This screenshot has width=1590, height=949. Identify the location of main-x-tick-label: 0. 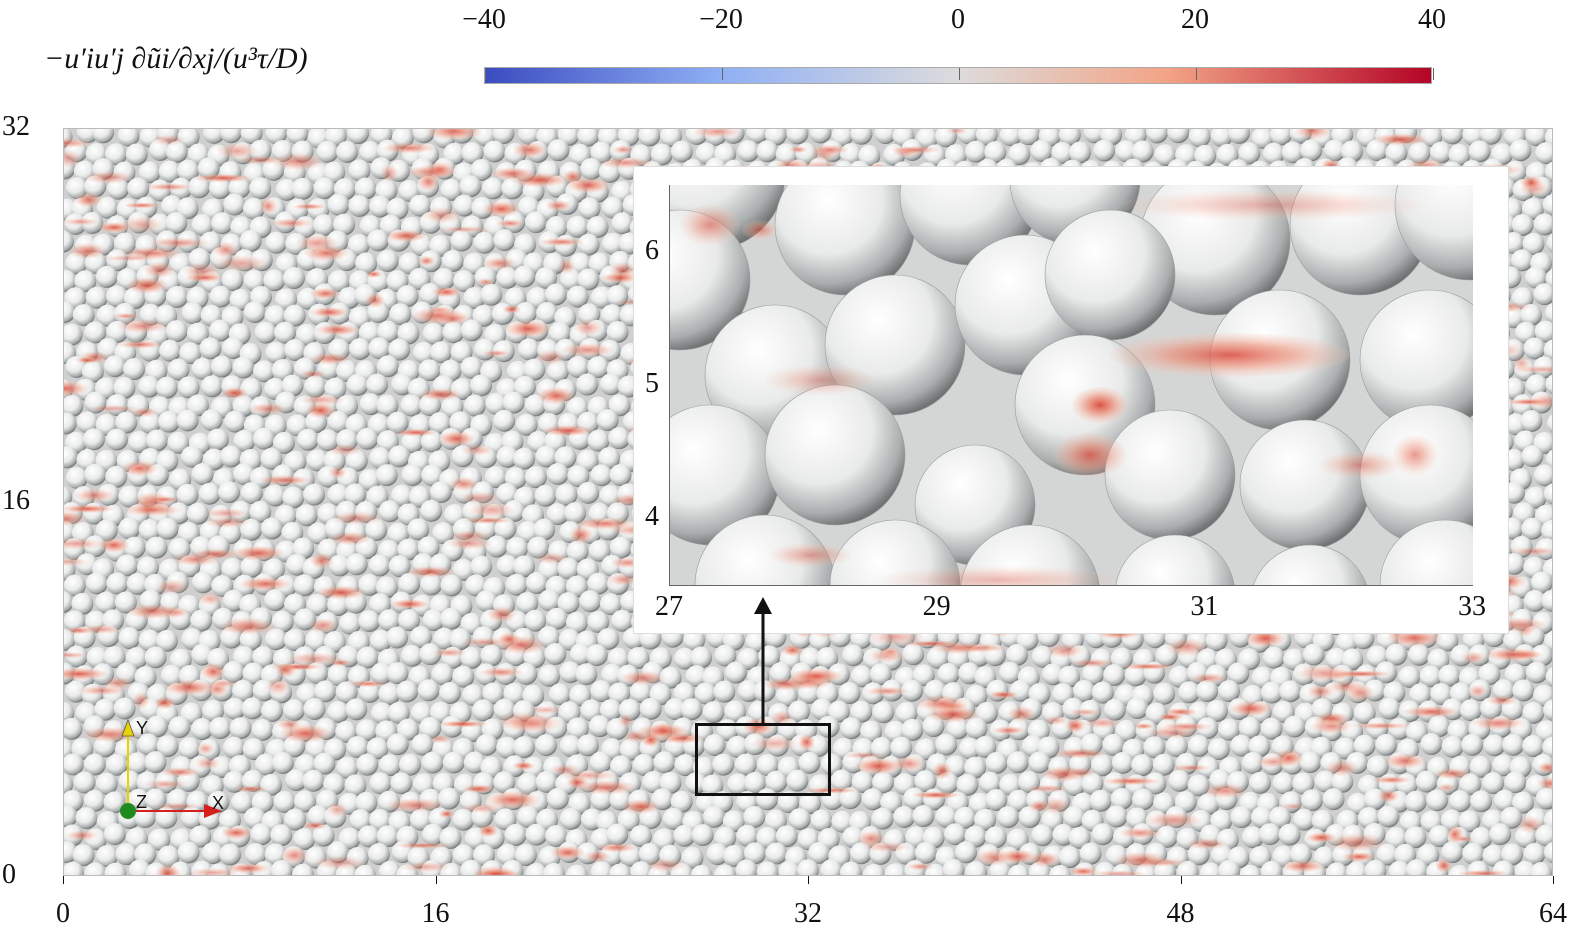
(63, 913).